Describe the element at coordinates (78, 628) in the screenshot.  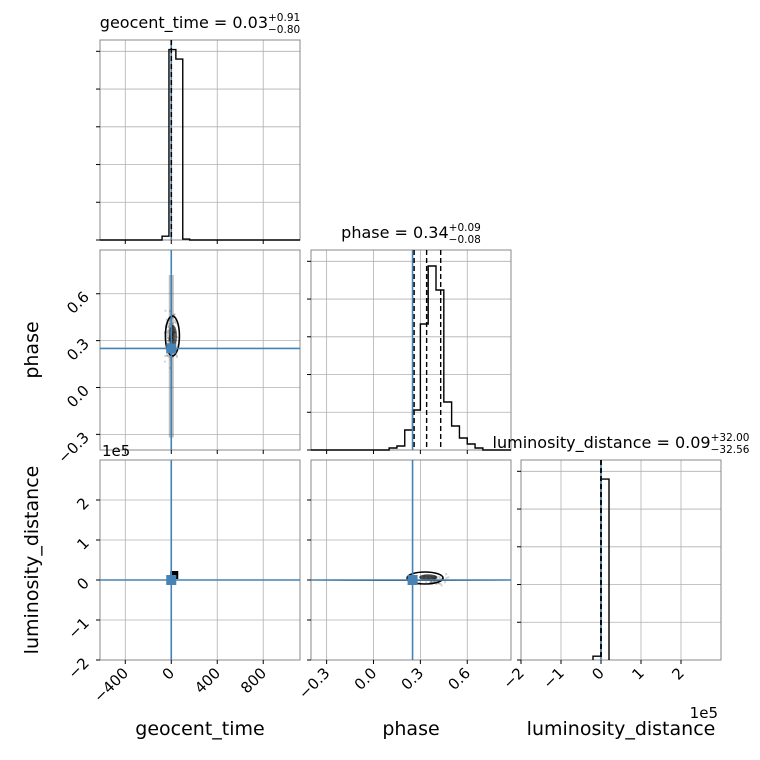
I see `y-tick-label: −1` at that location.